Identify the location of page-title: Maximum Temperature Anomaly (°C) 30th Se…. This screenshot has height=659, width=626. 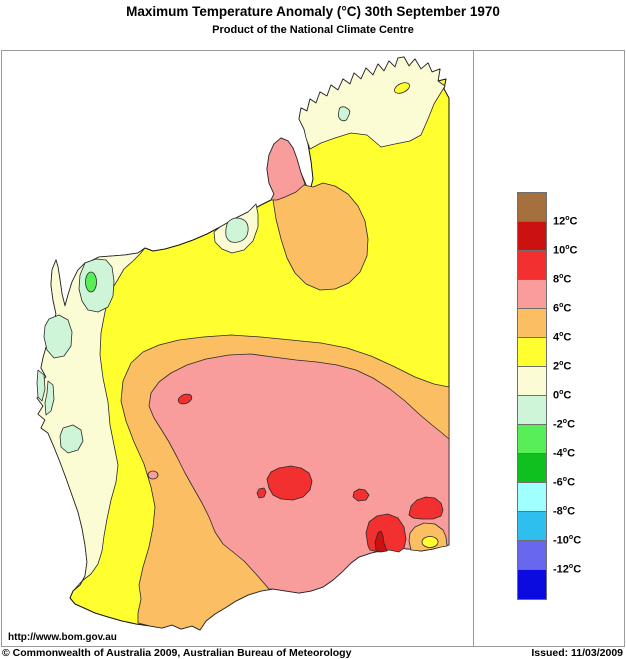
(313, 11).